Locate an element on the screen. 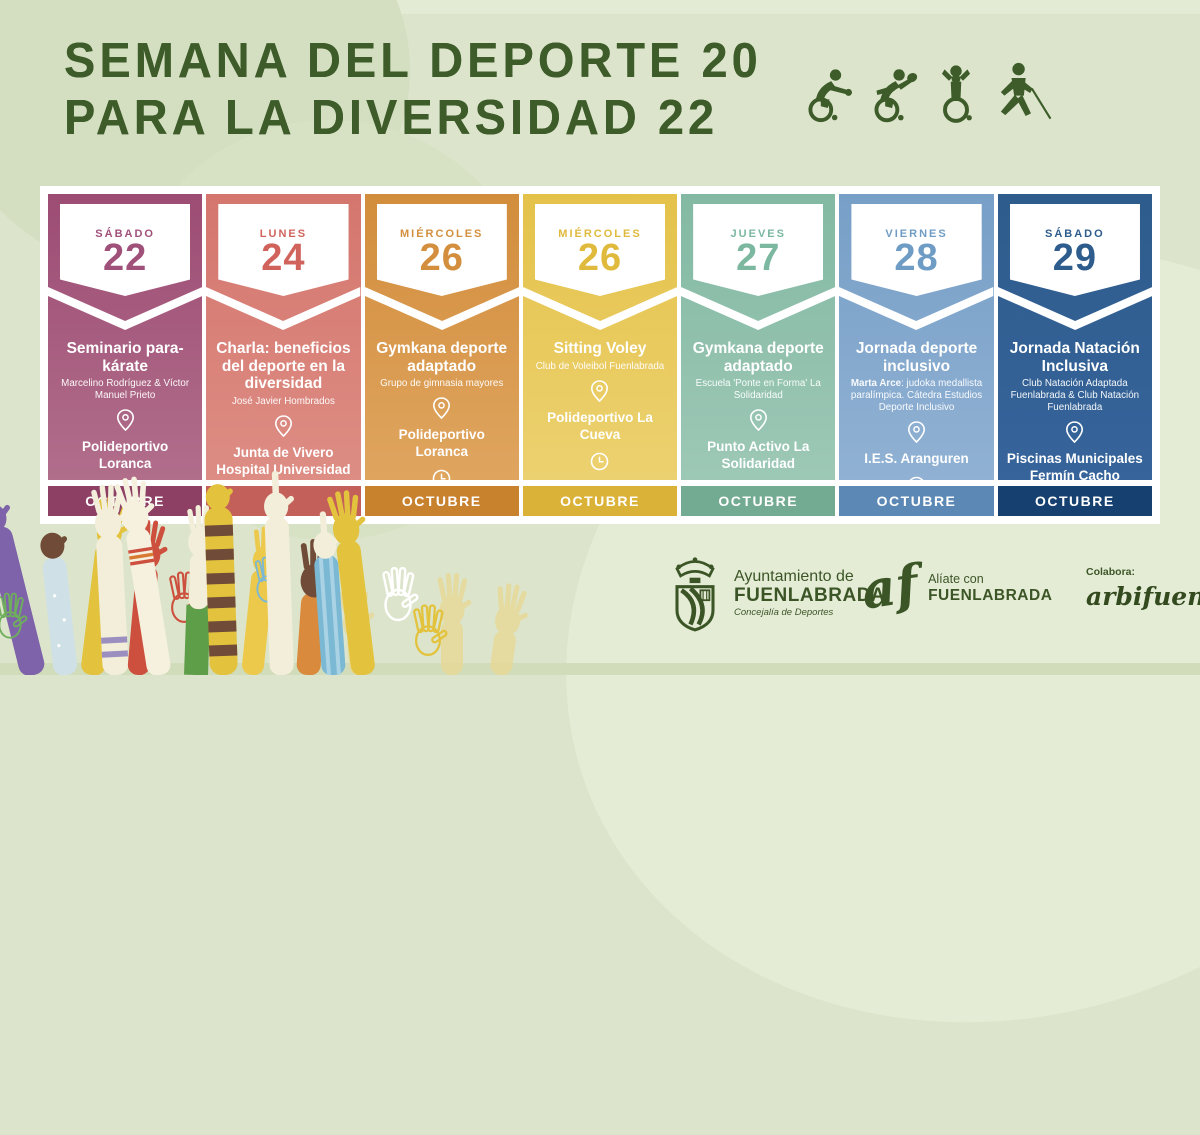 Image resolution: width=1200 pixels, height=1135 pixels. background-top-strip is located at coordinates (600, 7).